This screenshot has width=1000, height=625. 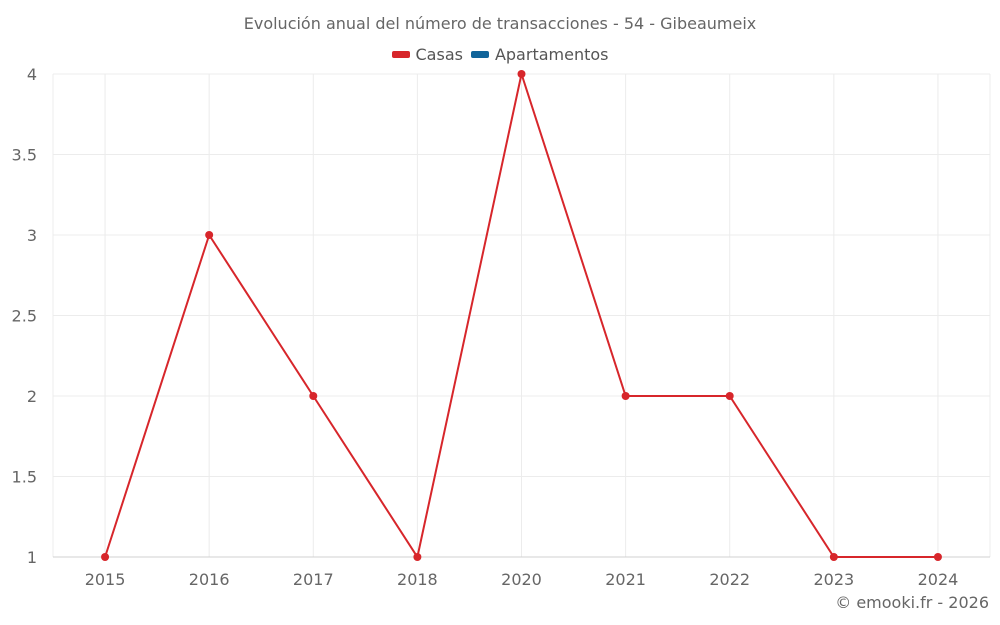 I want to click on legend-item-apartamentos: Apartamentos, so click(x=539, y=54).